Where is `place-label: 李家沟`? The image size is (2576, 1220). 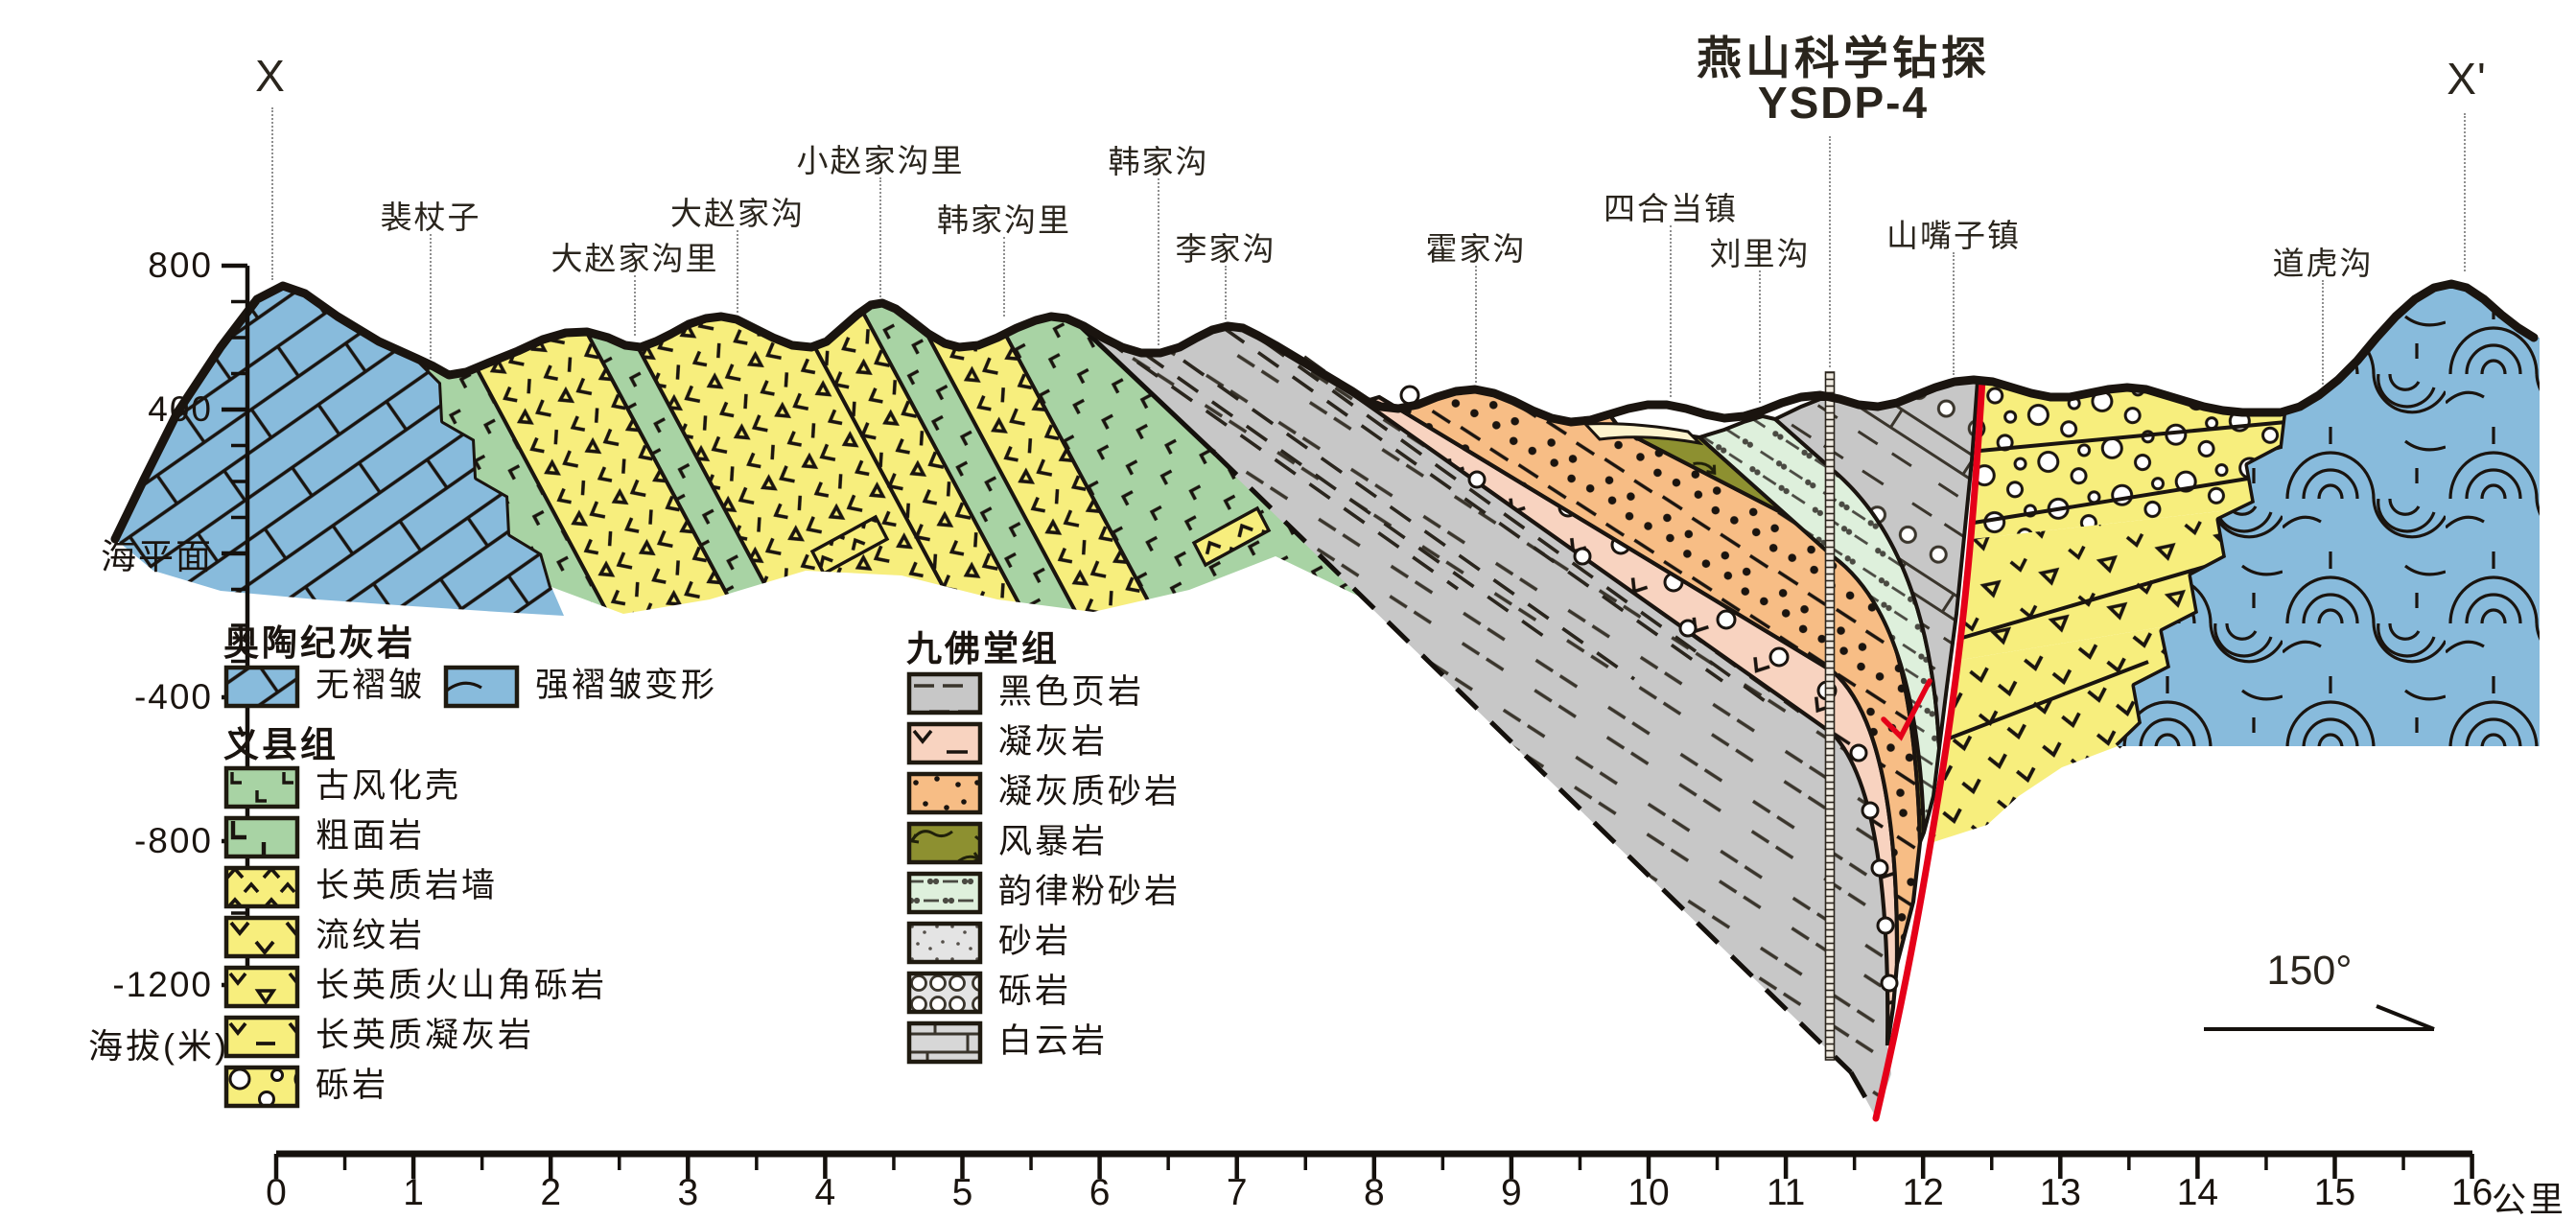 place-label: 李家沟 is located at coordinates (1225, 250).